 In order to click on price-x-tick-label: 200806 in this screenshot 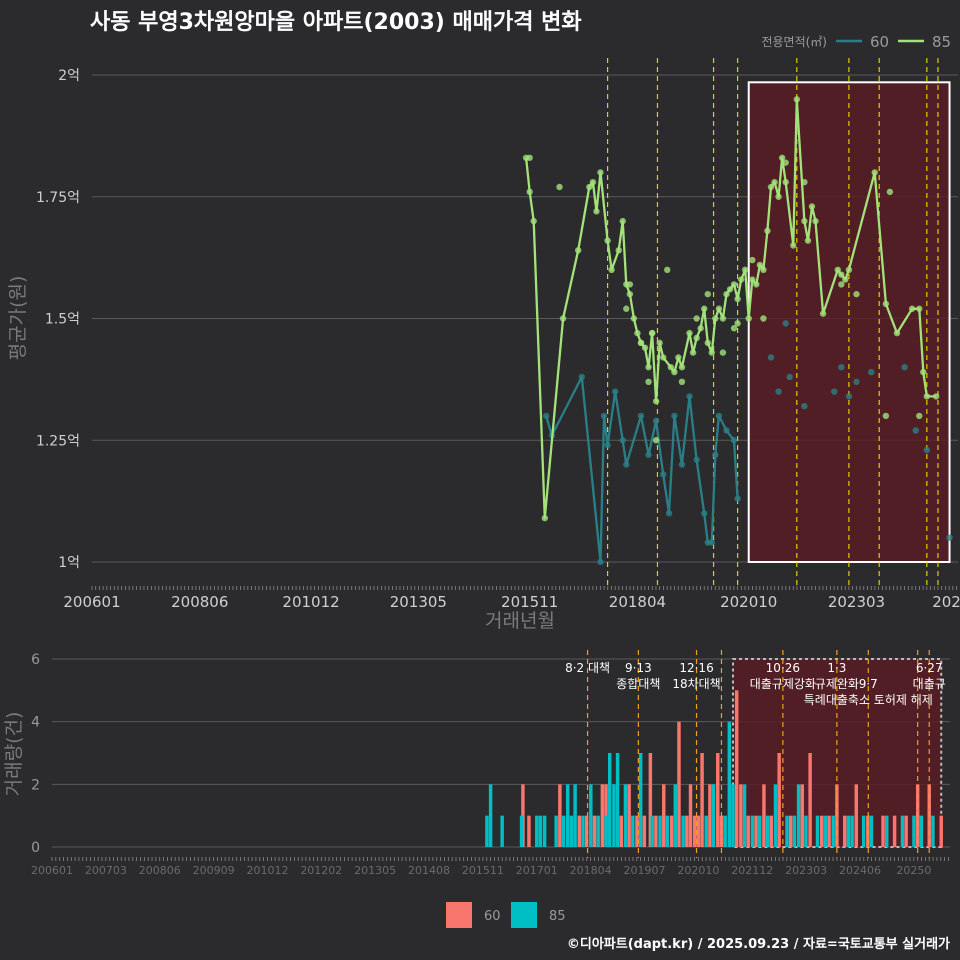, I will do `click(199, 602)`.